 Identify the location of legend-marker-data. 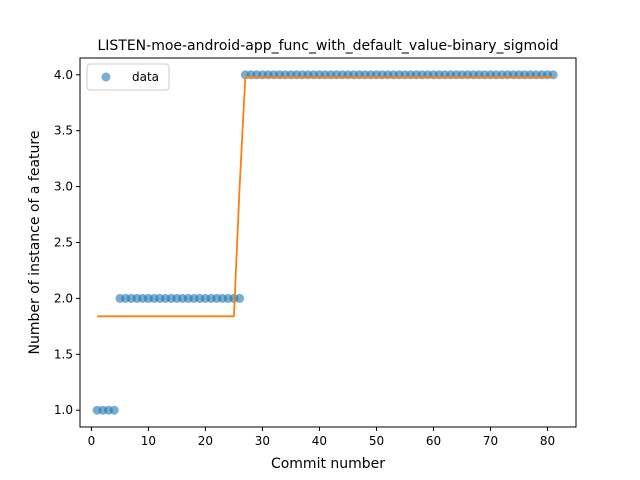
(106, 77).